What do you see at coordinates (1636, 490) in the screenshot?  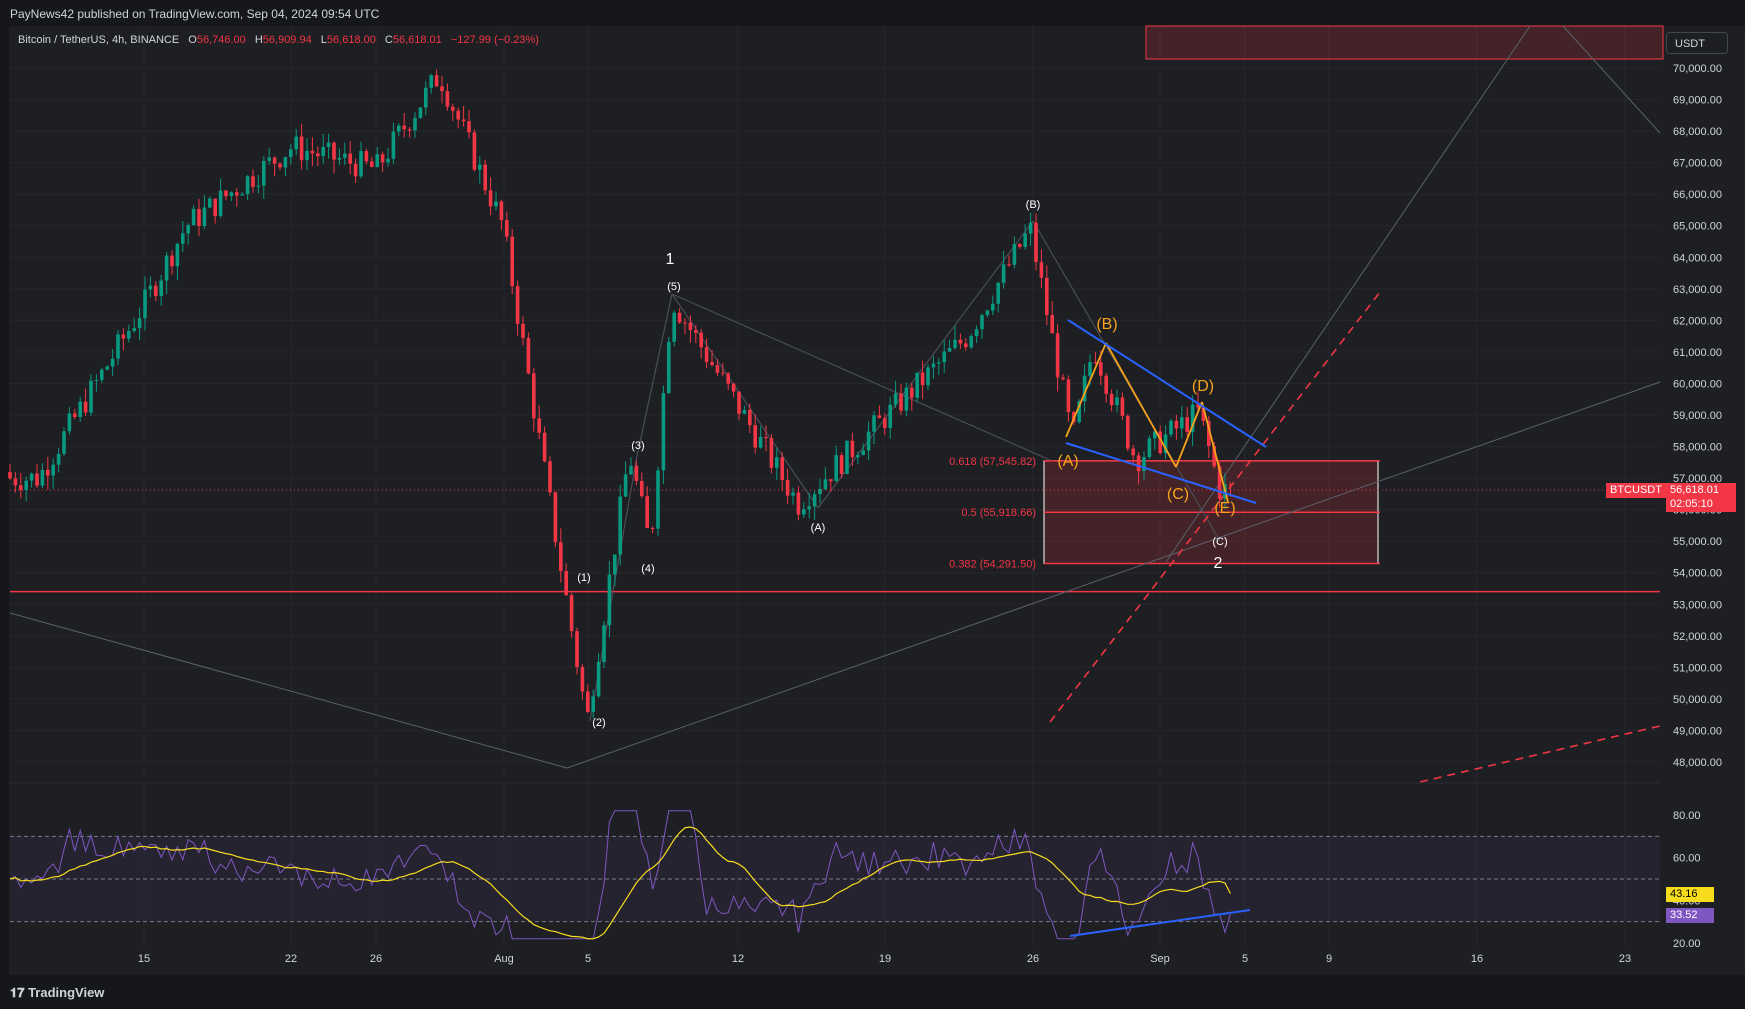 I see `symbol-price-tag: BTCUSDT` at bounding box center [1636, 490].